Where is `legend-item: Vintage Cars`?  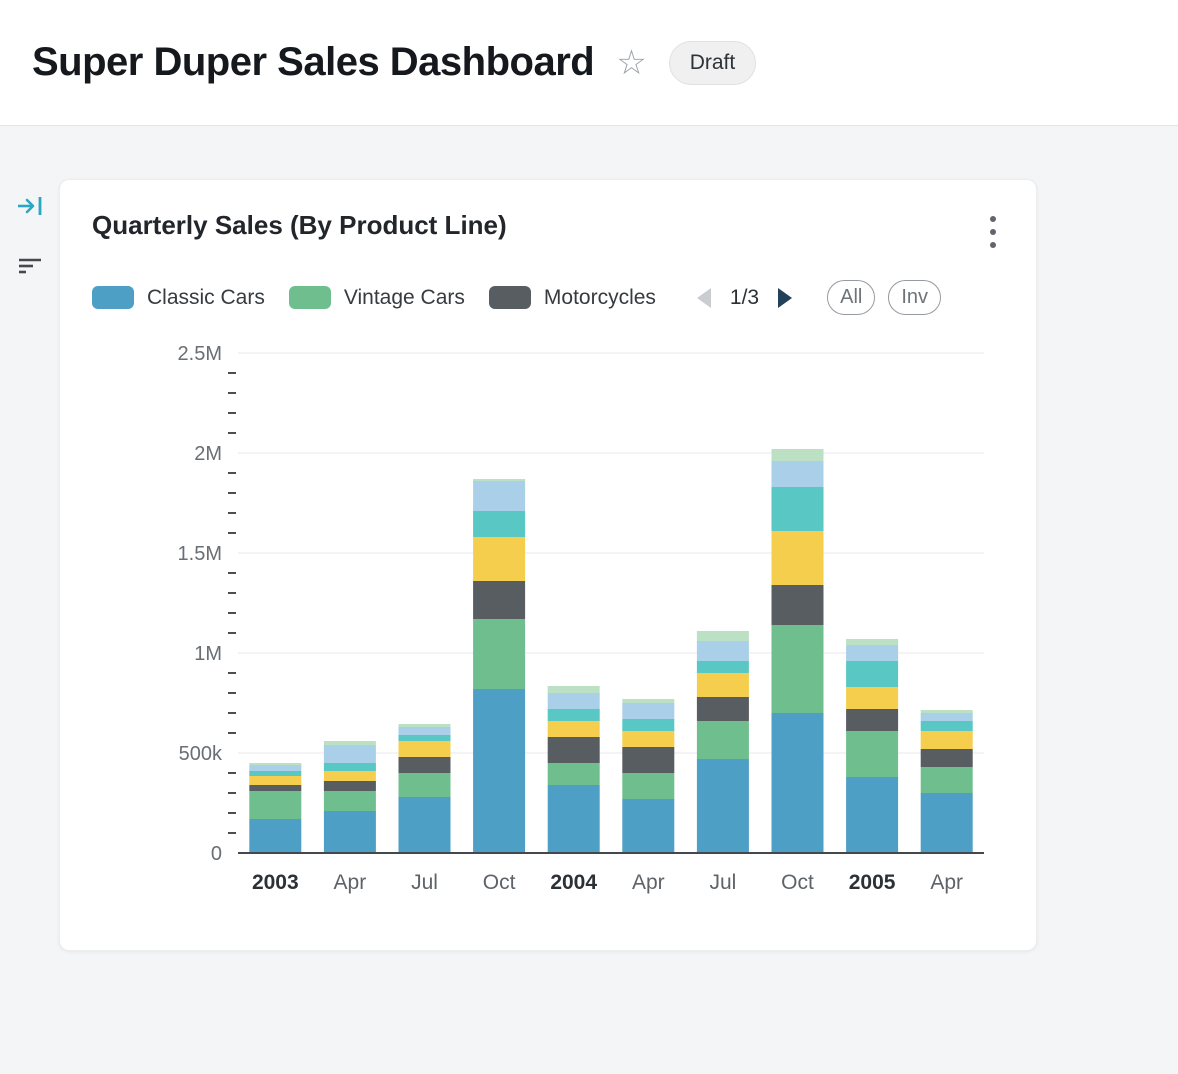 legend-item: Vintage Cars is located at coordinates (376, 297).